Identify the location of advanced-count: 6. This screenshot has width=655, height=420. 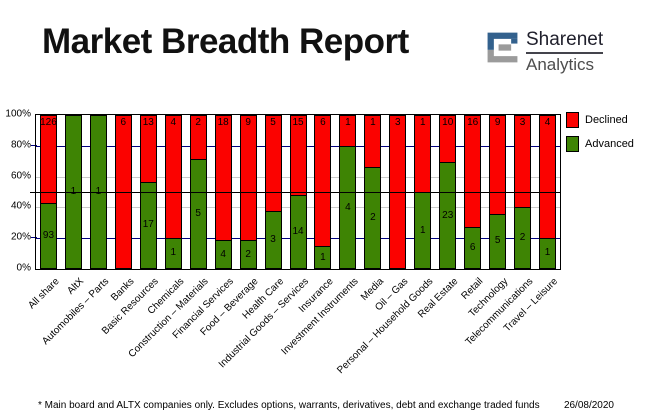
(472, 247).